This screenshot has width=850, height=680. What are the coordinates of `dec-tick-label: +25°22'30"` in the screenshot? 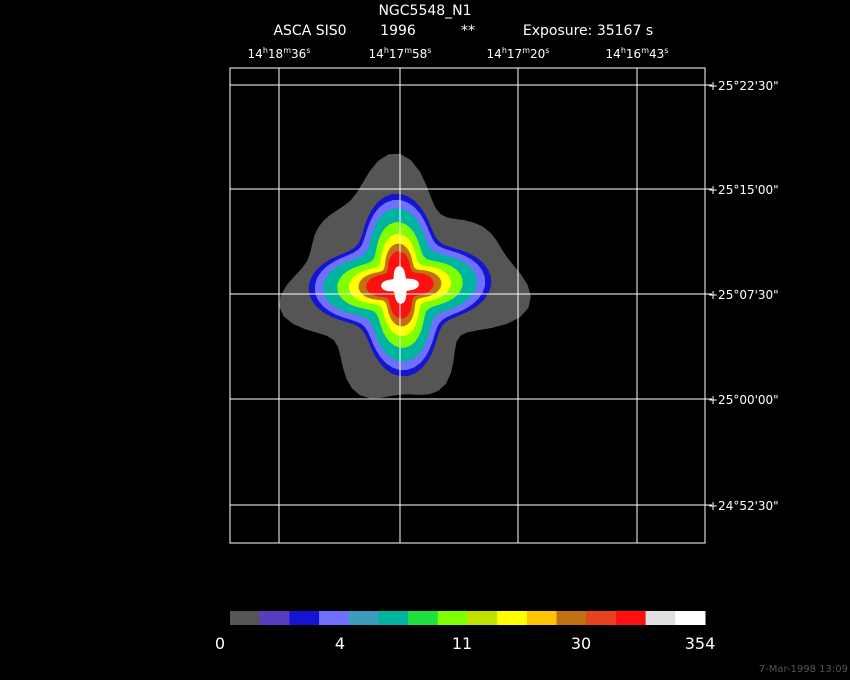 It's located at (743, 86).